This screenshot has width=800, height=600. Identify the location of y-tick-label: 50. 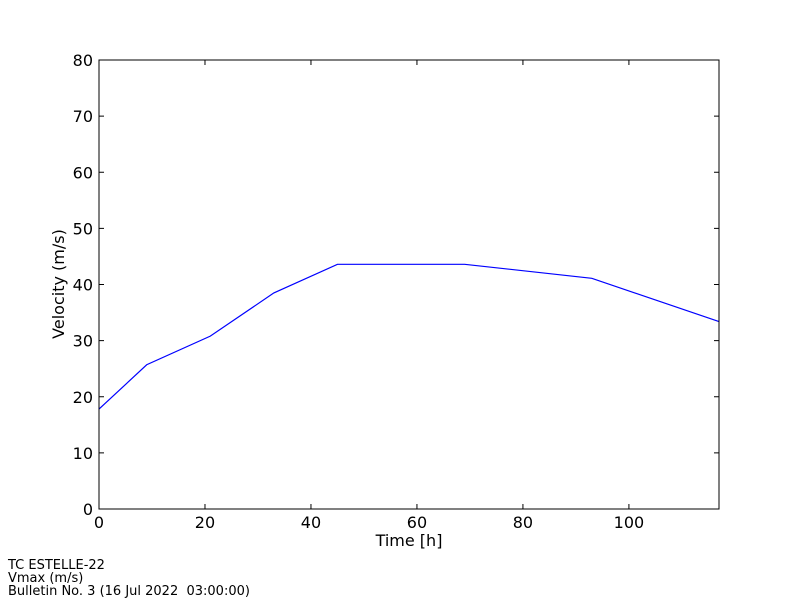
(83, 228).